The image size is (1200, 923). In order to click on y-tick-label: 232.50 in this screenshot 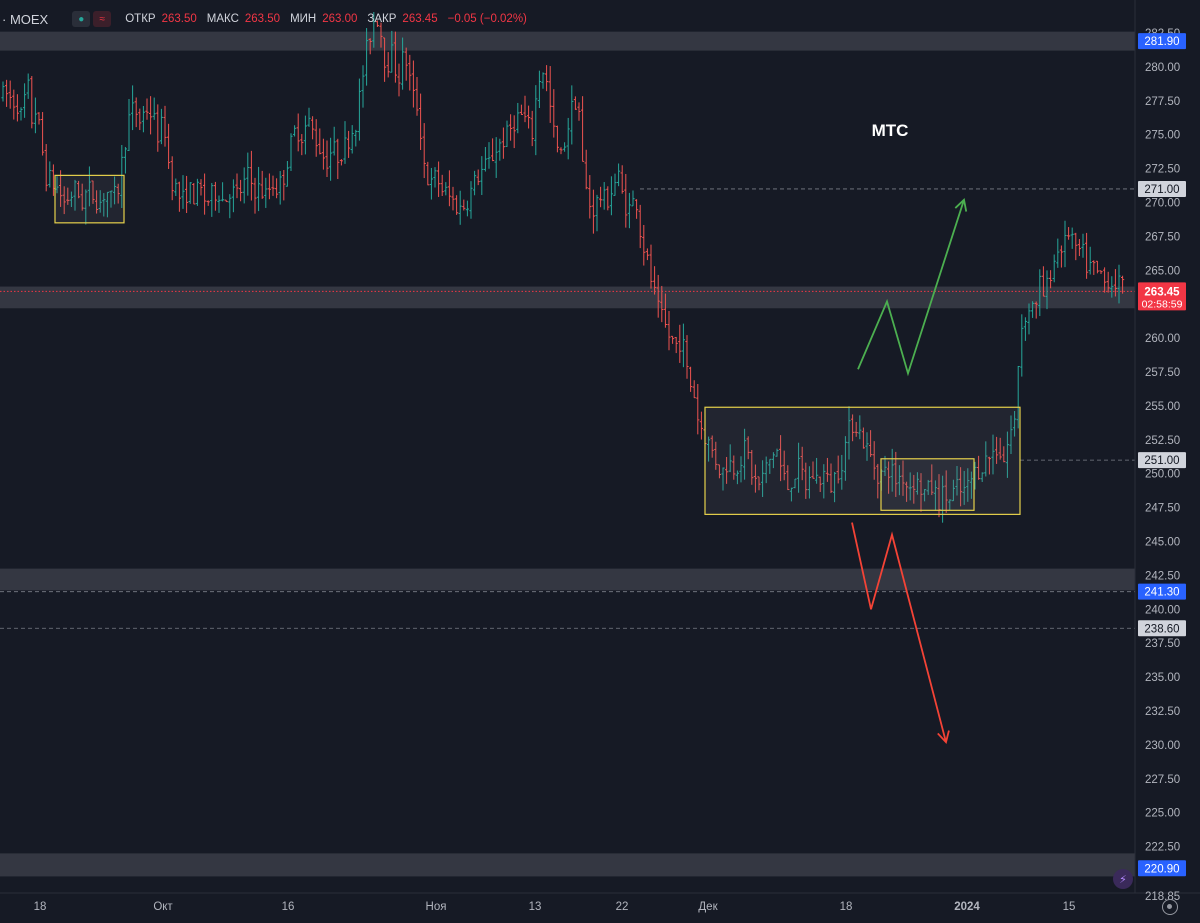, I will do `click(1162, 712)`.